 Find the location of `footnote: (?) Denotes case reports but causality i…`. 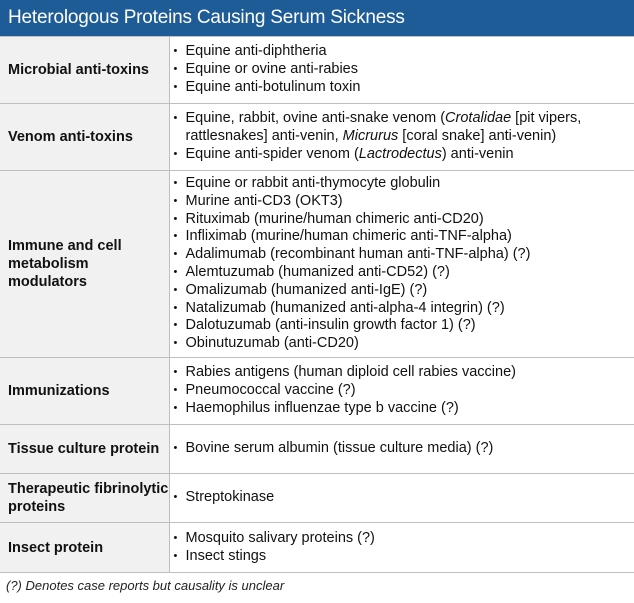

footnote: (?) Denotes case reports but causality i… is located at coordinates (145, 585).